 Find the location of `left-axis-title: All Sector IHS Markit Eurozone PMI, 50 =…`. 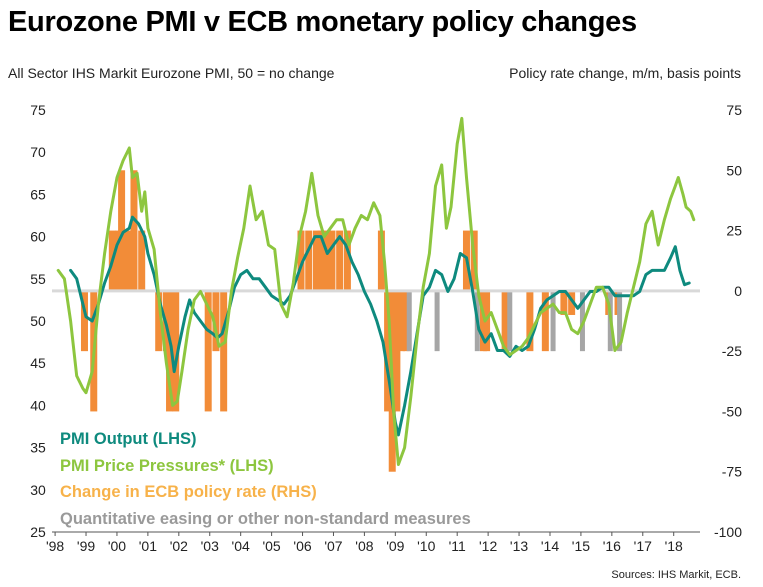

left-axis-title: All Sector IHS Markit Eurozone PMI, 50 =… is located at coordinates (171, 73).